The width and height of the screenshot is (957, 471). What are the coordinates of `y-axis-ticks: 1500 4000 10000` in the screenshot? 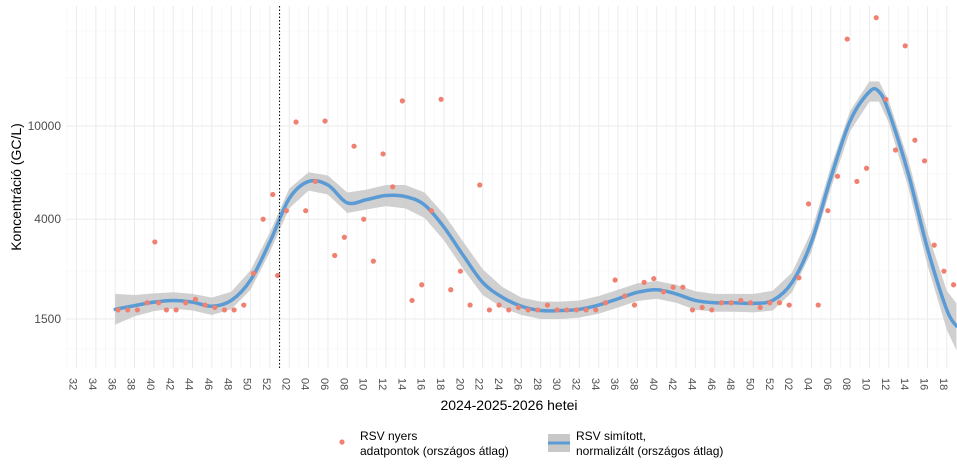 It's located at (45, 222).